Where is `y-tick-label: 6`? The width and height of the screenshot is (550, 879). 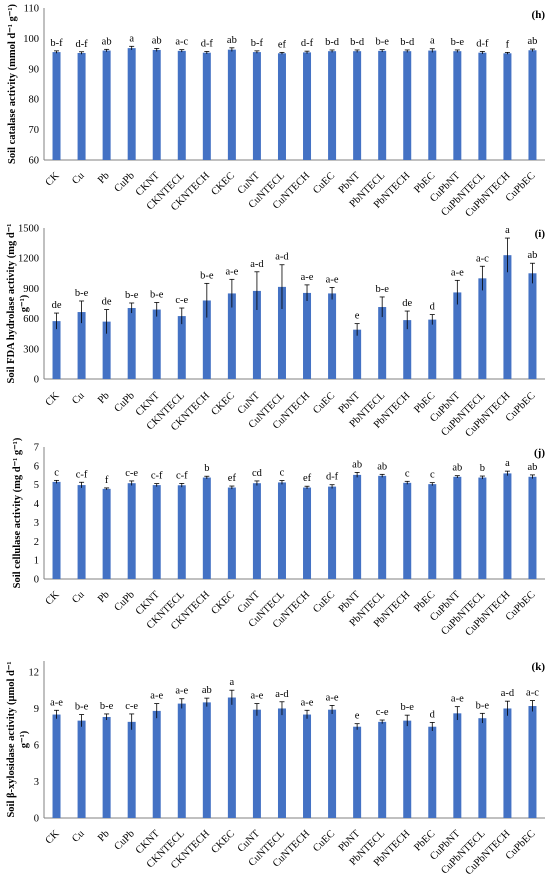
y-tick-label: 6 is located at coordinates (36, 466).